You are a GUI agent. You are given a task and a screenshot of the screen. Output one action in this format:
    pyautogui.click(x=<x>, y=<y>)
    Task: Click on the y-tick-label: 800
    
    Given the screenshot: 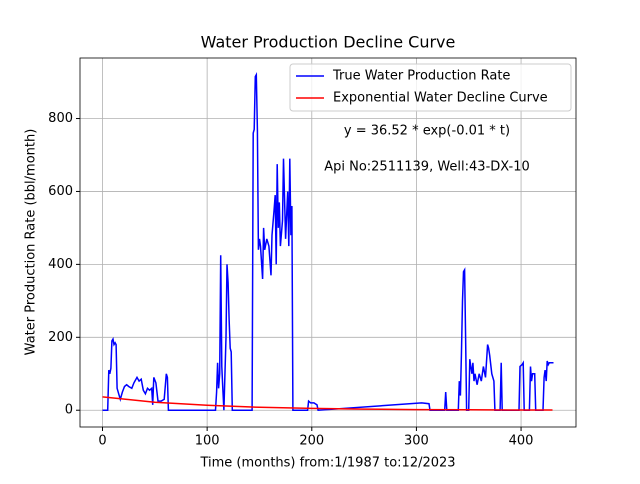 What is the action you would take?
    pyautogui.click(x=60, y=118)
    